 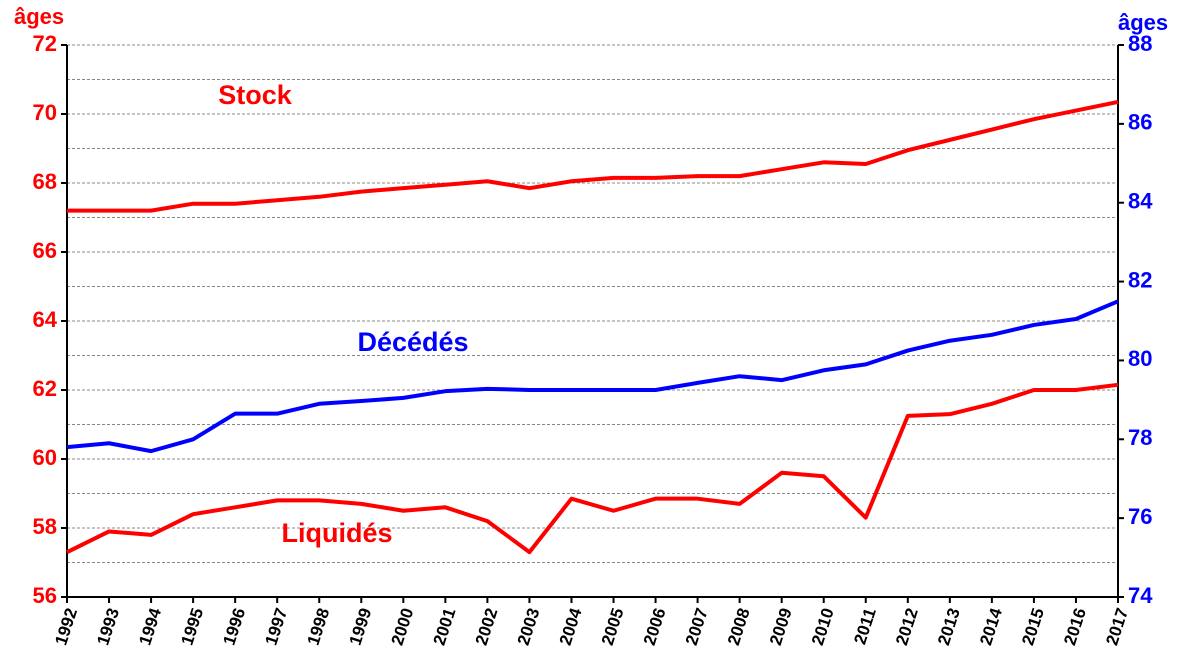 What do you see at coordinates (361, 627) in the screenshot?
I see `x-tick-label: 1999` at bounding box center [361, 627].